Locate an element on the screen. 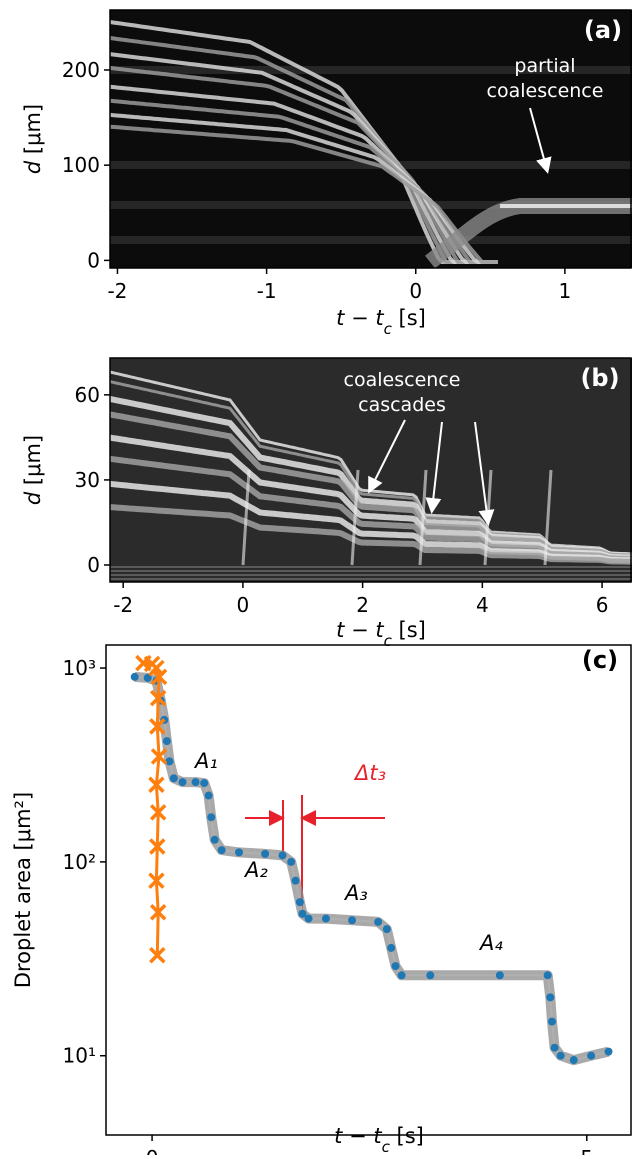 The width and height of the screenshot is (632, 1159). y-tick-label: 0 is located at coordinates (93, 565).